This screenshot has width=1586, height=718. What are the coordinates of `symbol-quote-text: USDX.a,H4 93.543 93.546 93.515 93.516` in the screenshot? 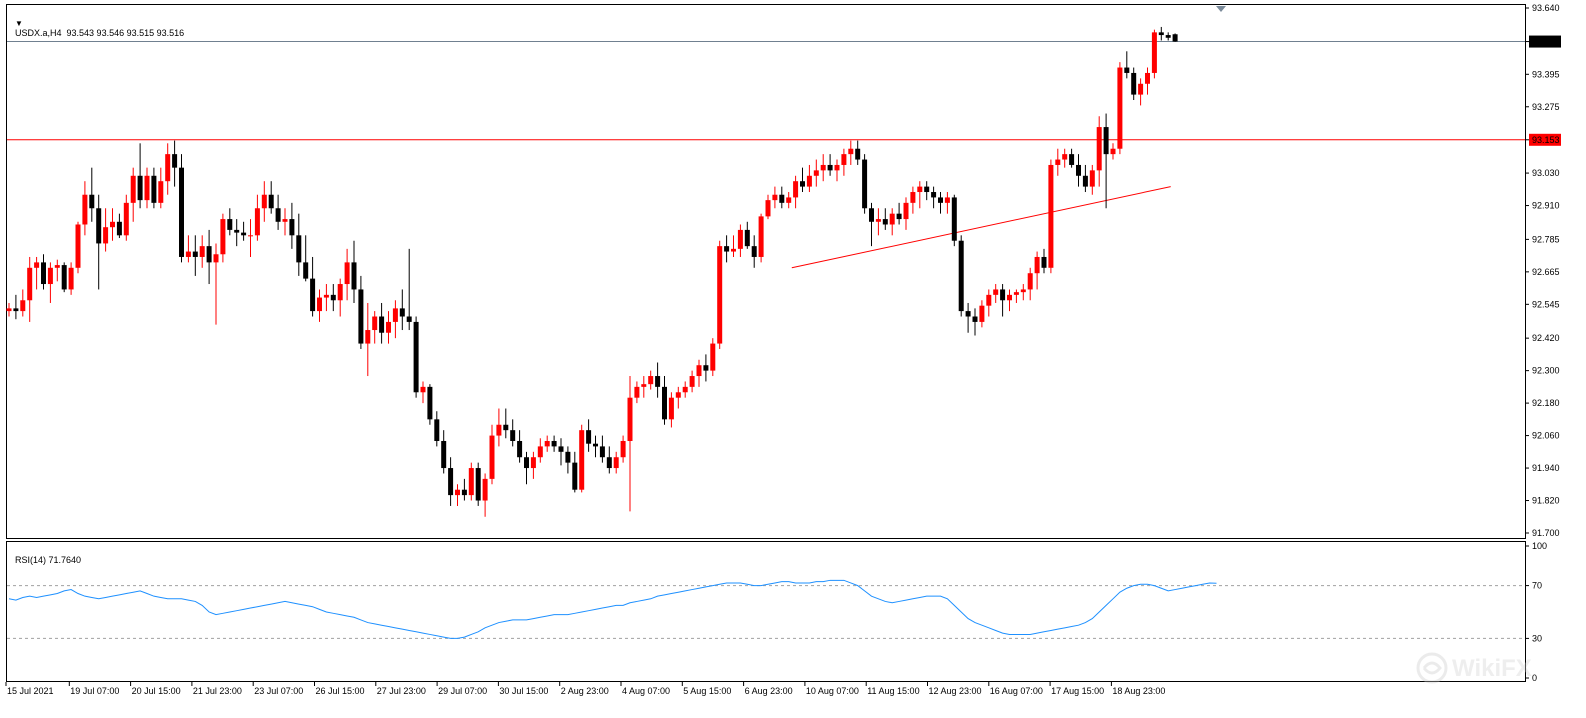 It's located at (100, 33).